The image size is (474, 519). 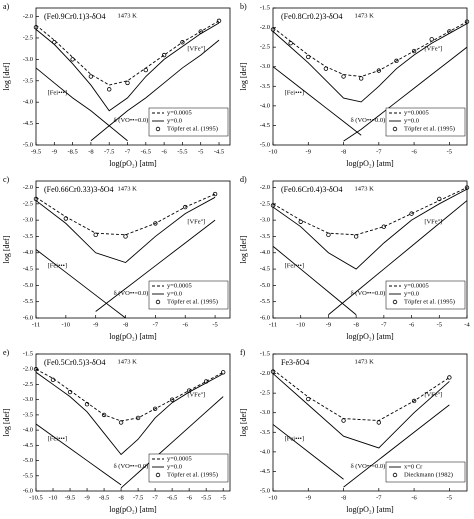 I want to click on compound-title: (Fe0.8Cr0.2)3-δO4, so click(x=312, y=16).